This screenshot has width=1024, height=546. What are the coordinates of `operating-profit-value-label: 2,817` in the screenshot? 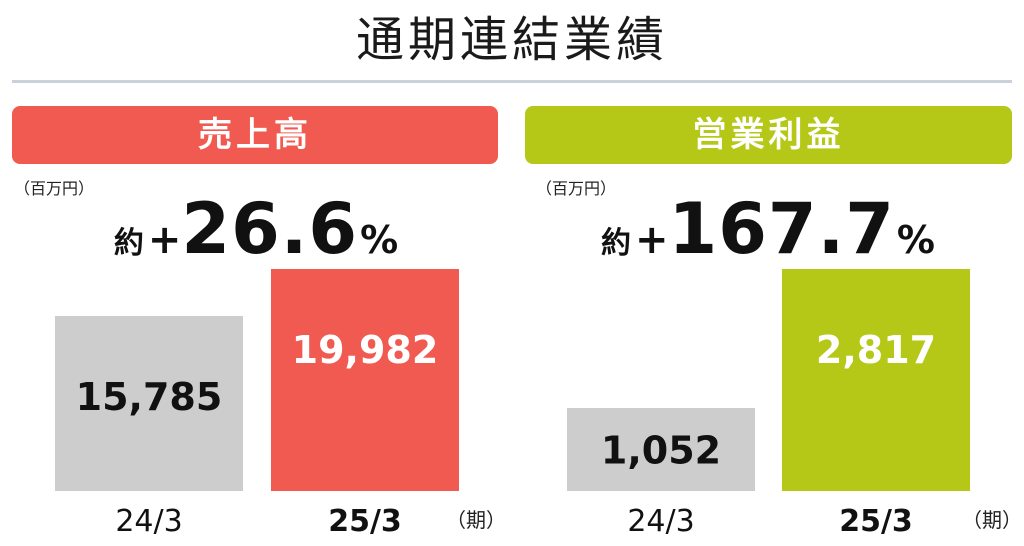 It's located at (876, 350).